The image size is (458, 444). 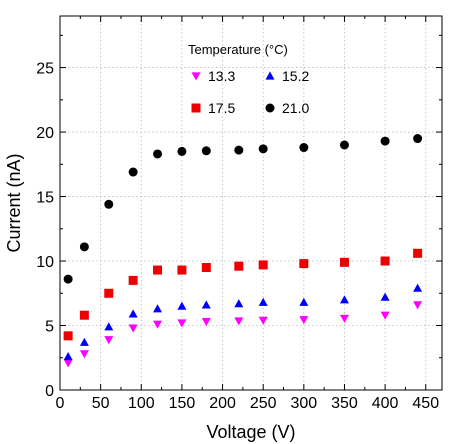 What do you see at coordinates (238, 49) in the screenshot?
I see `legend-title: Temperature (°C)` at bounding box center [238, 49].